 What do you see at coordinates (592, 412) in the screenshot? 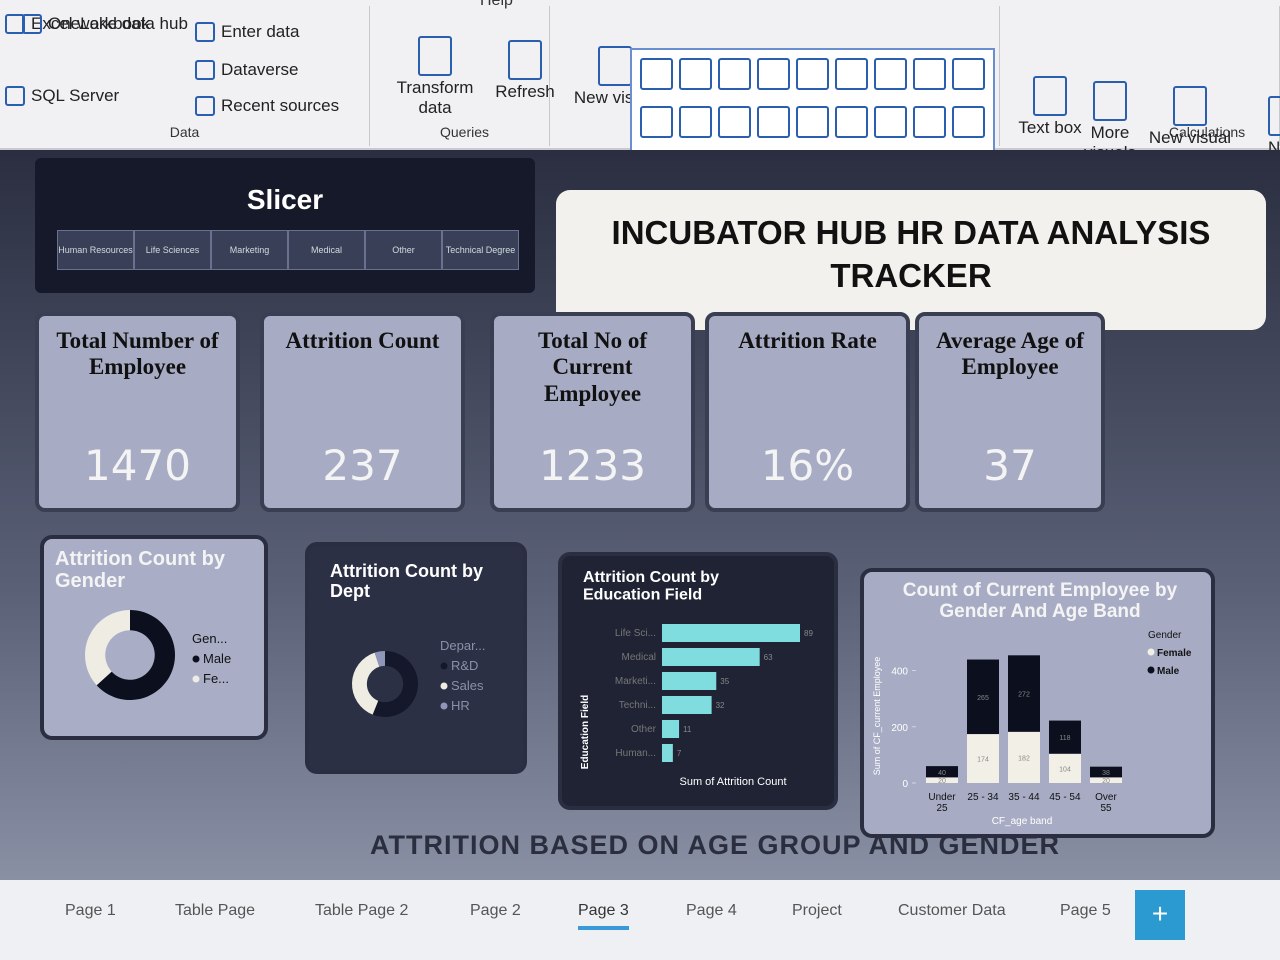
I see `kpi-card: Total No of Current Employee 1233` at bounding box center [592, 412].